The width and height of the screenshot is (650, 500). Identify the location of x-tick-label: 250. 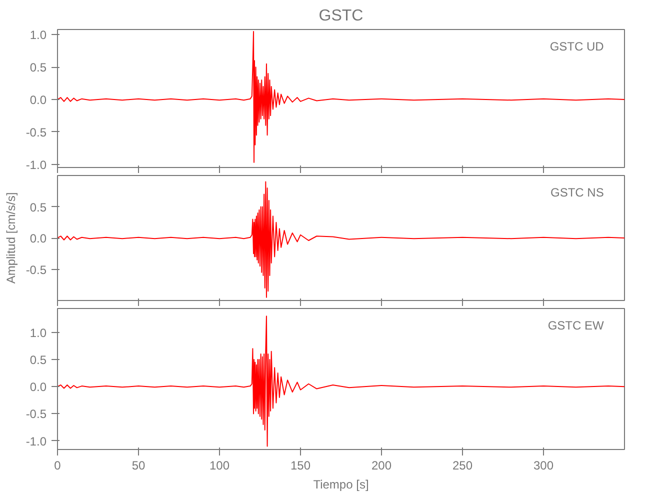
(462, 465).